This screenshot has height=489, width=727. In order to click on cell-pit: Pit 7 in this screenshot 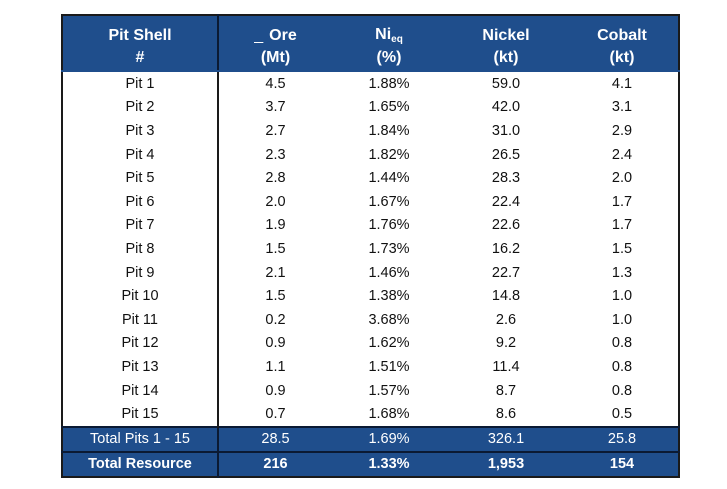, I will do `click(140, 225)`.